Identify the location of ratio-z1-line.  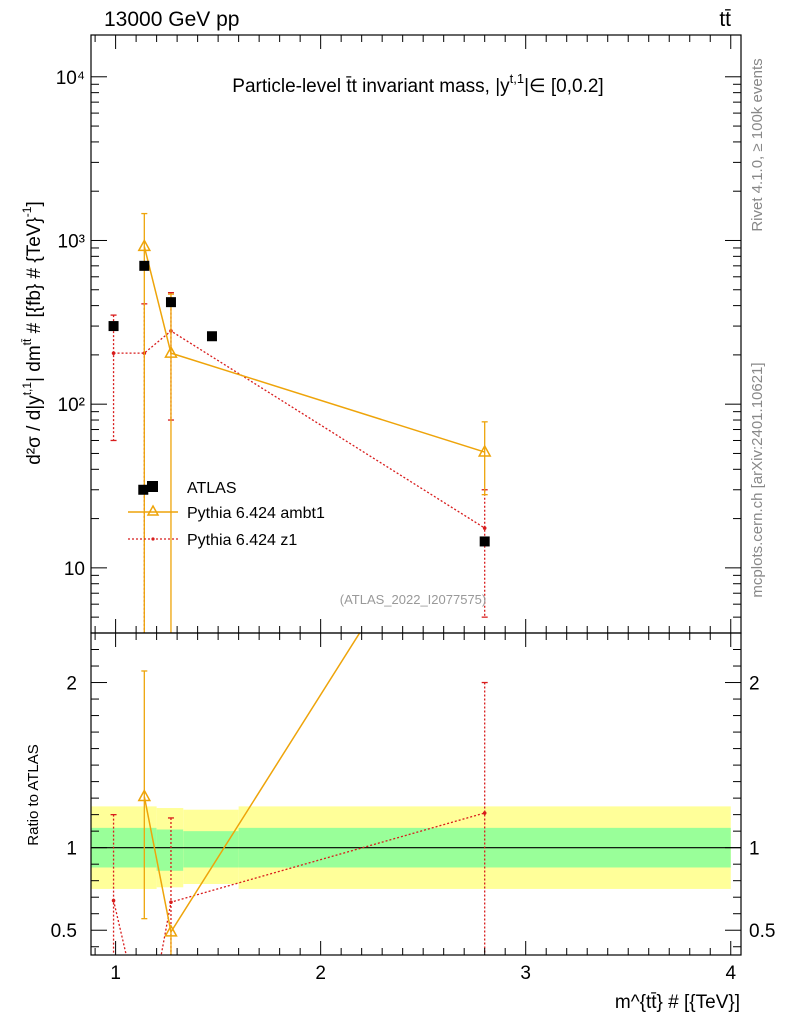
(298, 883).